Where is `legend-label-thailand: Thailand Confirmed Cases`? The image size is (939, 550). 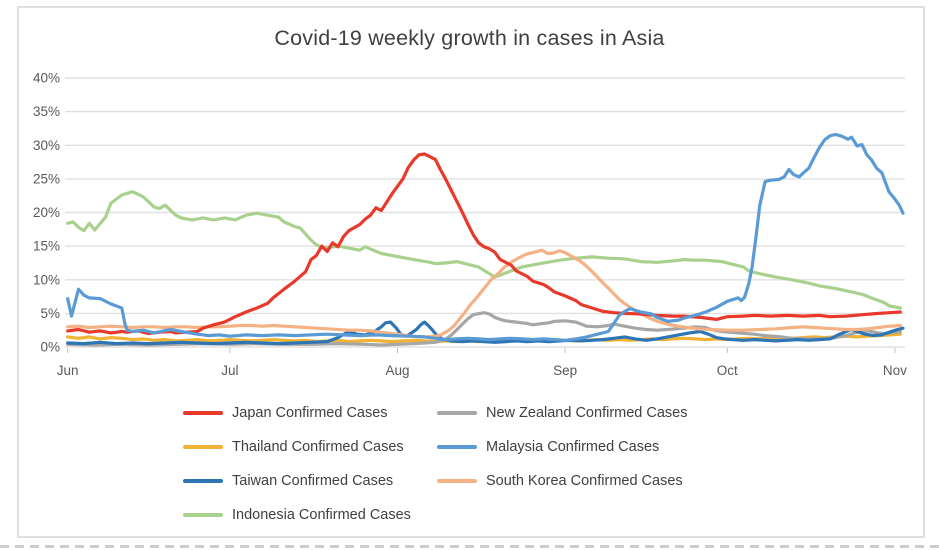 legend-label-thailand: Thailand Confirmed Cases is located at coordinates (318, 447).